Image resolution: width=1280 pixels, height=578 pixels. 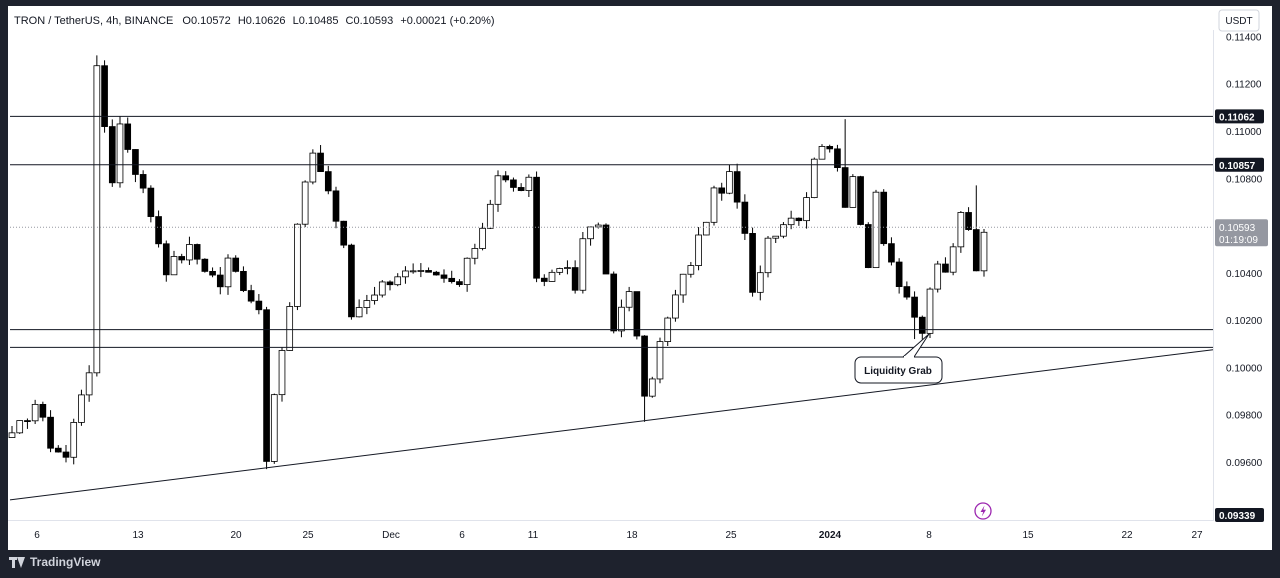 What do you see at coordinates (1239, 20) in the screenshot?
I see `currency-button` at bounding box center [1239, 20].